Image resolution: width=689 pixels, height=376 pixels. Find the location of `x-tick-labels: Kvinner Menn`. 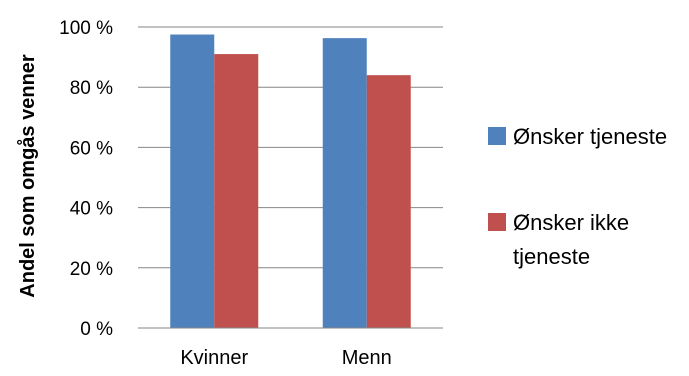

x-tick-labels: Kvinner Menn is located at coordinates (285, 358).